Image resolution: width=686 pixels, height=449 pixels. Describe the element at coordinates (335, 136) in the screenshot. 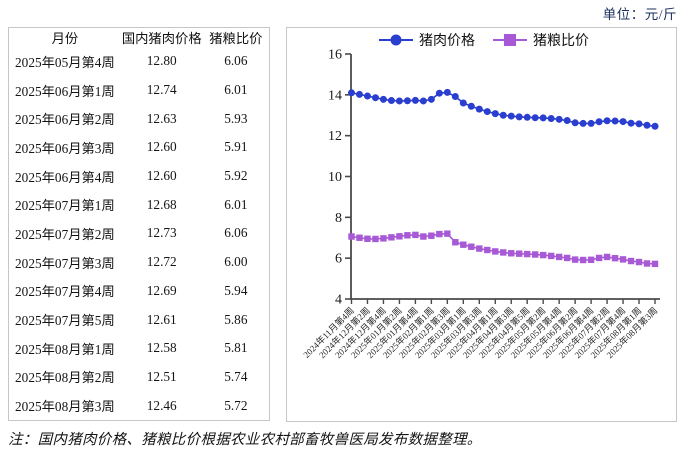

I see `y-tick-label: 12` at that location.